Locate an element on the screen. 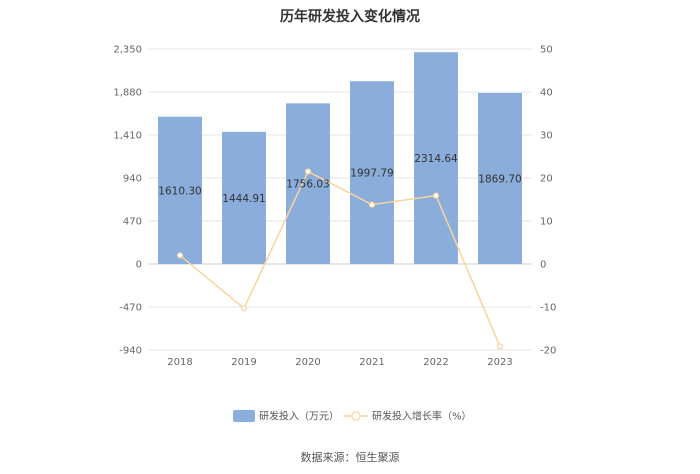  bar-value-label: 1444.91 is located at coordinates (243, 199).